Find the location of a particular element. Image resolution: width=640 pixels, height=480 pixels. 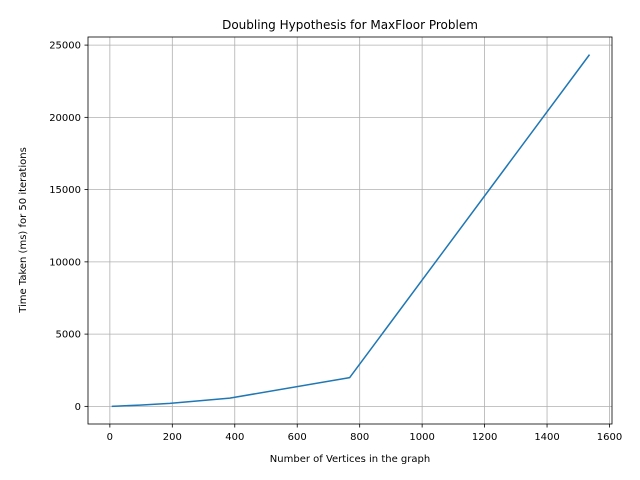

y-tick-label: 20000 is located at coordinates (65, 118).